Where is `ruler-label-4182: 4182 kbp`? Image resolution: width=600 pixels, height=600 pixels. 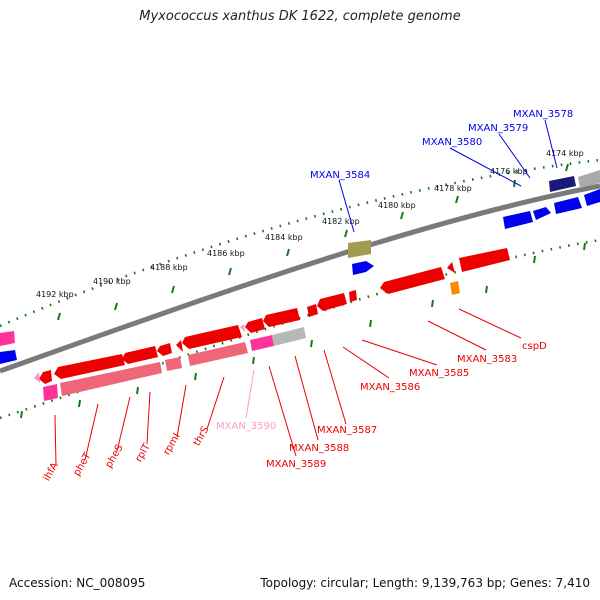 ruler-label-4182: 4182 kbp is located at coordinates (341, 221).